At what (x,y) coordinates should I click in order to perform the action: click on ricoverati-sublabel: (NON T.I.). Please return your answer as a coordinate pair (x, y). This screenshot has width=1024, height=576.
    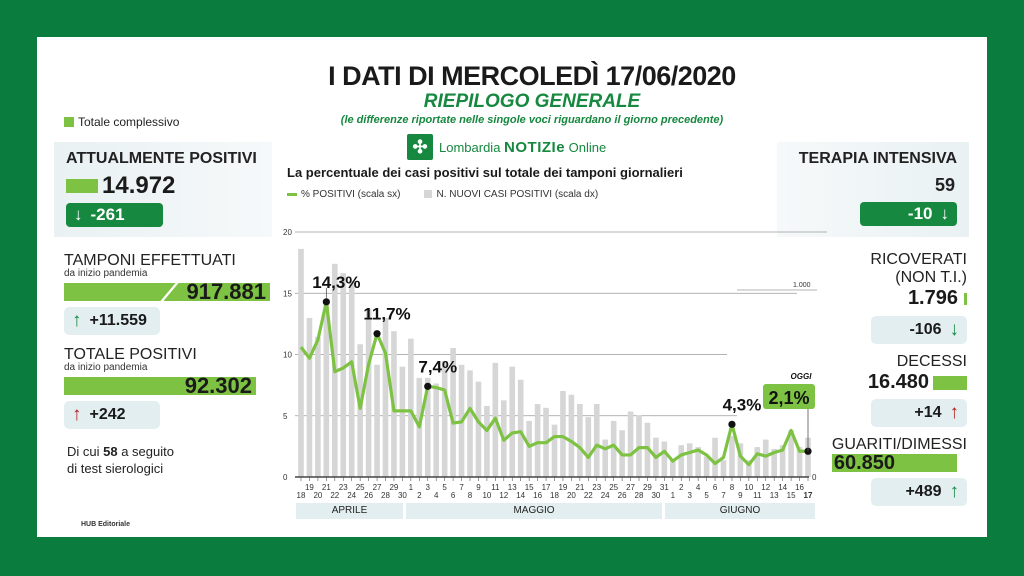
    Looking at the image, I should click on (931, 277).